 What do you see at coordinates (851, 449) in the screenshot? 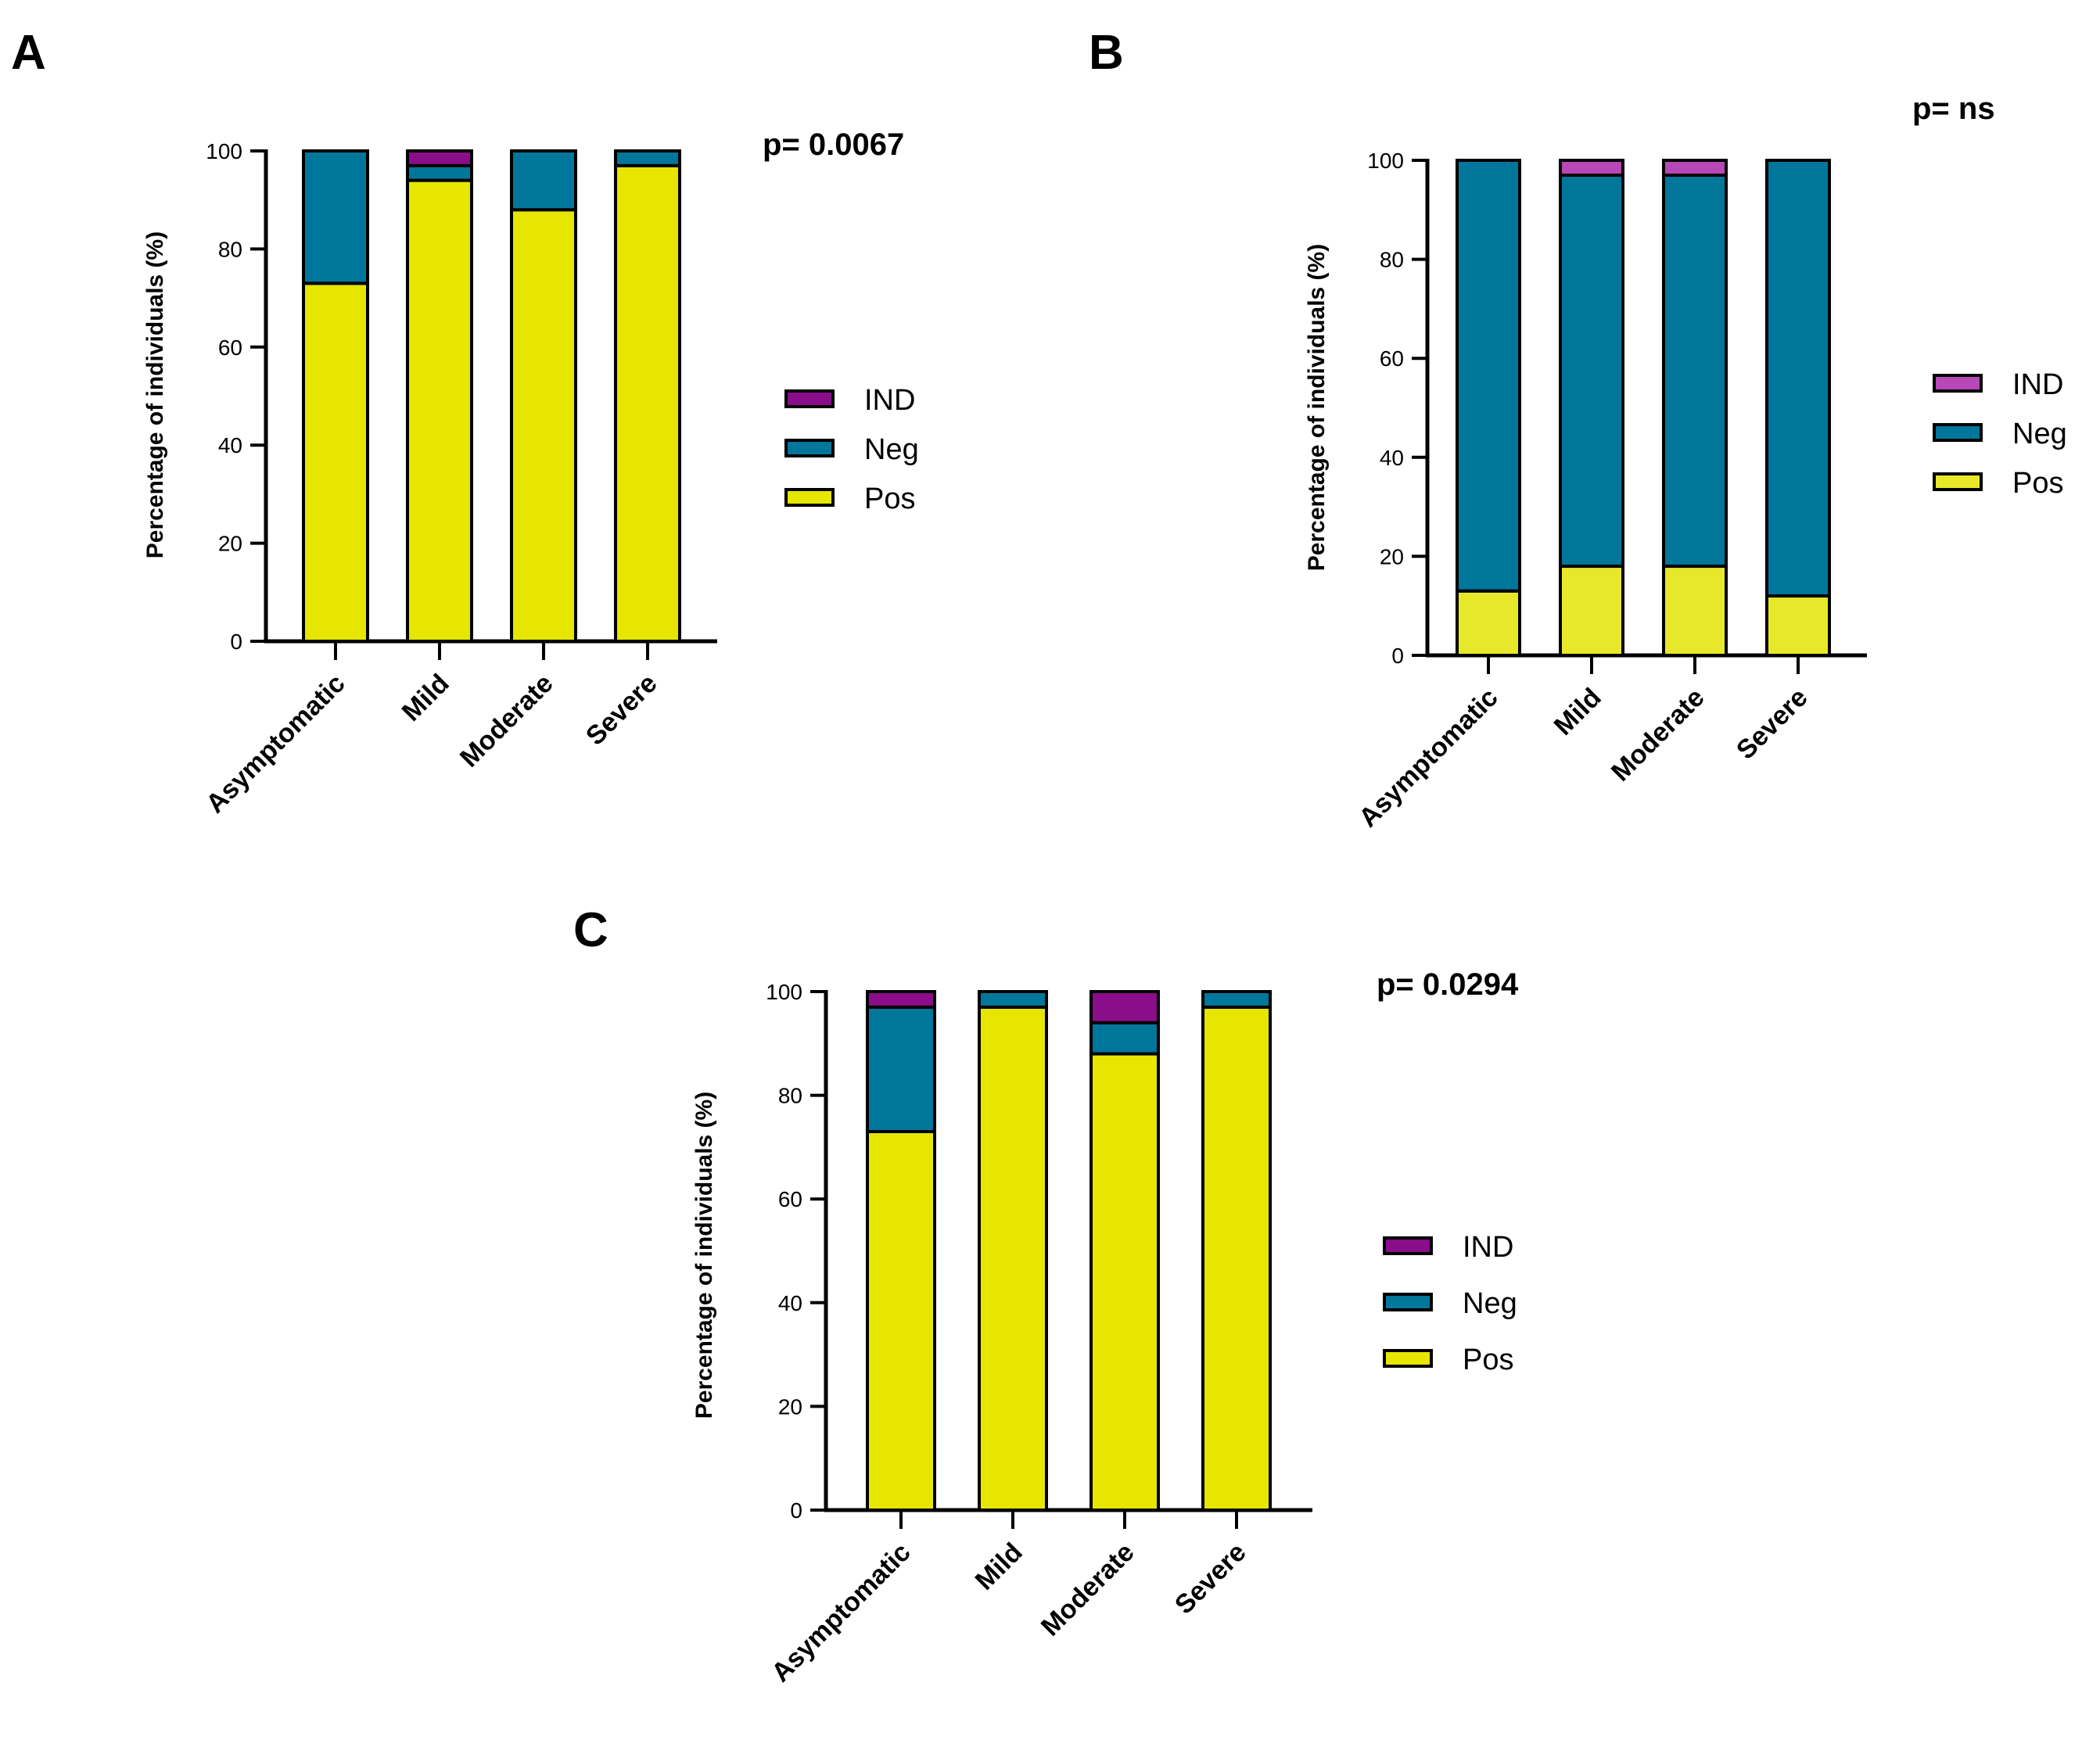
I see `panel-a-legend: IND Neg Pos` at bounding box center [851, 449].